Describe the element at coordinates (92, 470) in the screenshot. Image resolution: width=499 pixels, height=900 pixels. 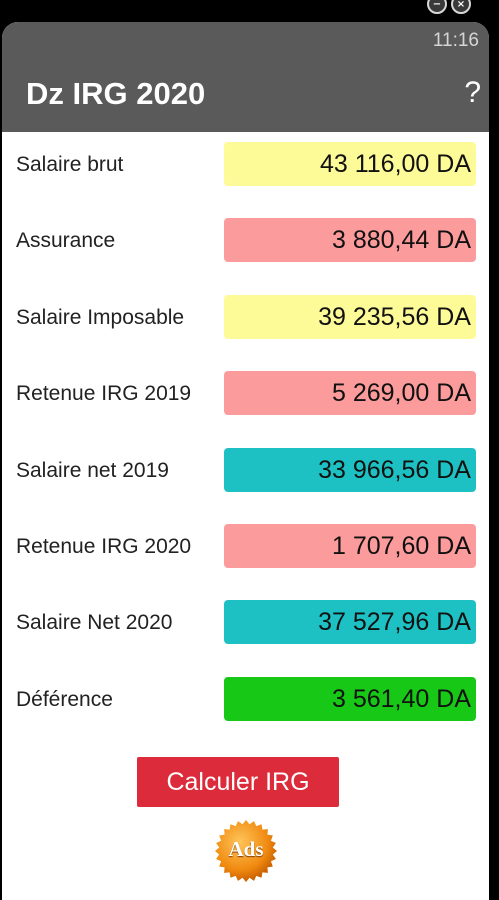
I see `row-label: Salaire net 2019` at that location.